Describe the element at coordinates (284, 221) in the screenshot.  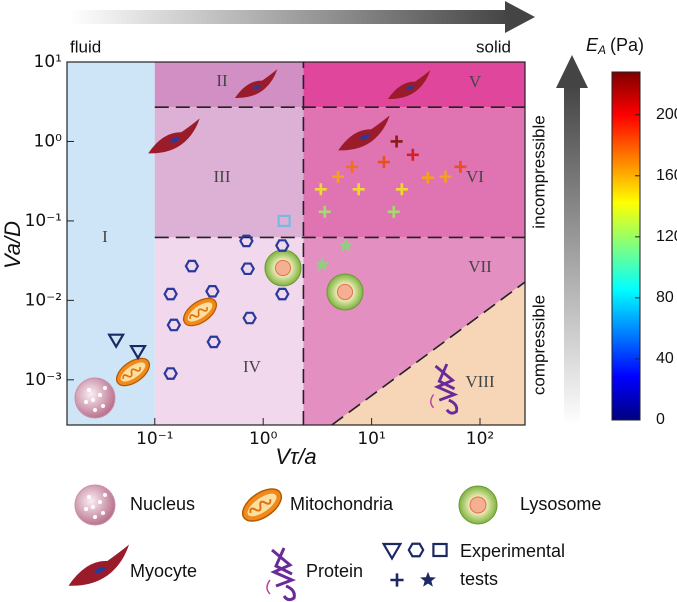
I see `square-marker` at that location.